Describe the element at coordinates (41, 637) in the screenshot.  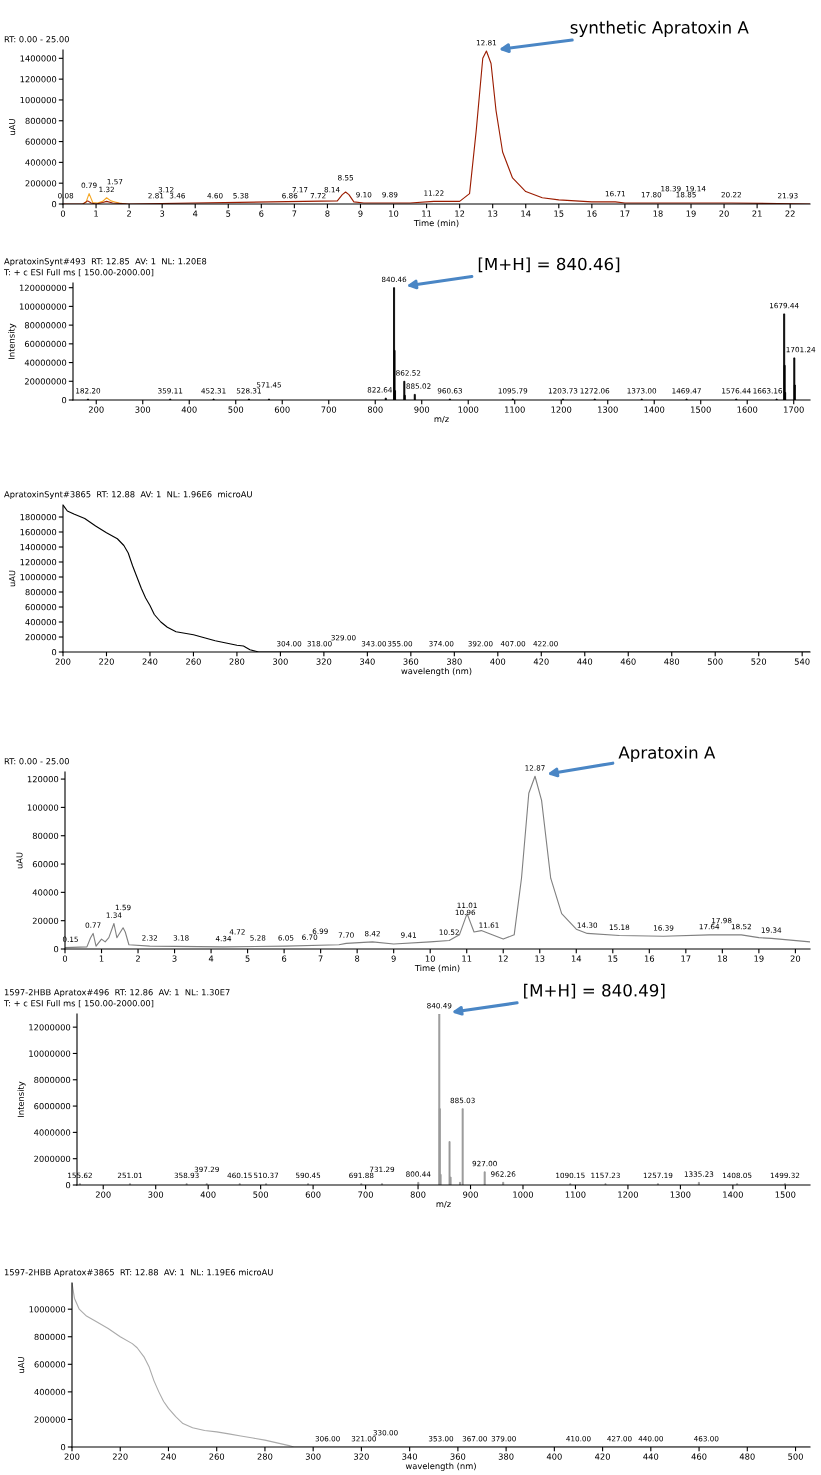
I see `y-tick-label: 200000` at that location.